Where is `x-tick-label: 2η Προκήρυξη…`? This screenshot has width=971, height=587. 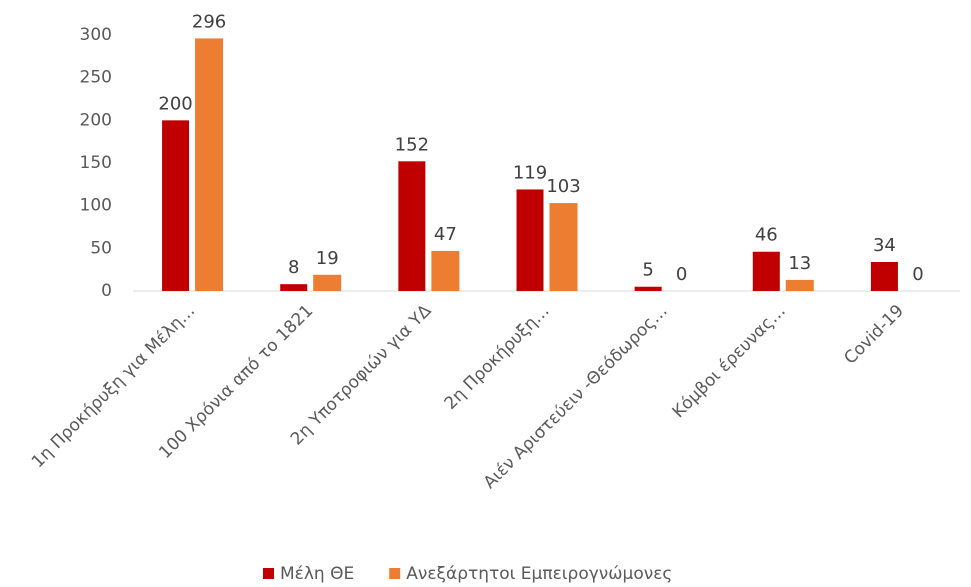 x-tick-label: 2η Προκήρυξη… is located at coordinates (497, 357).